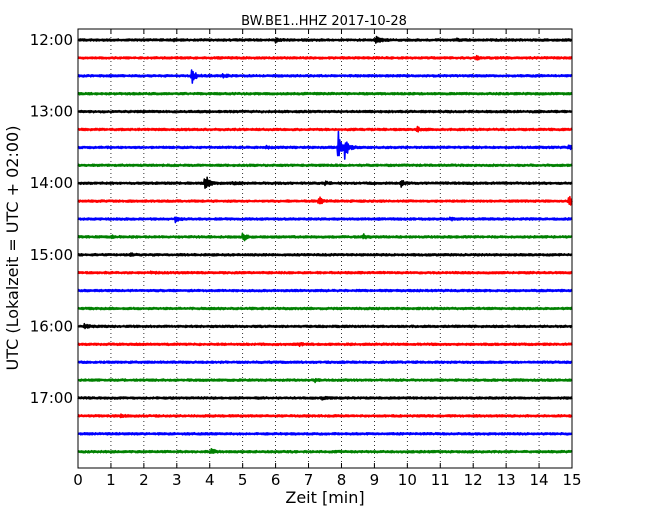 This screenshot has height=520, width=650. I want to click on x-tick-label: 9, so click(375, 480).